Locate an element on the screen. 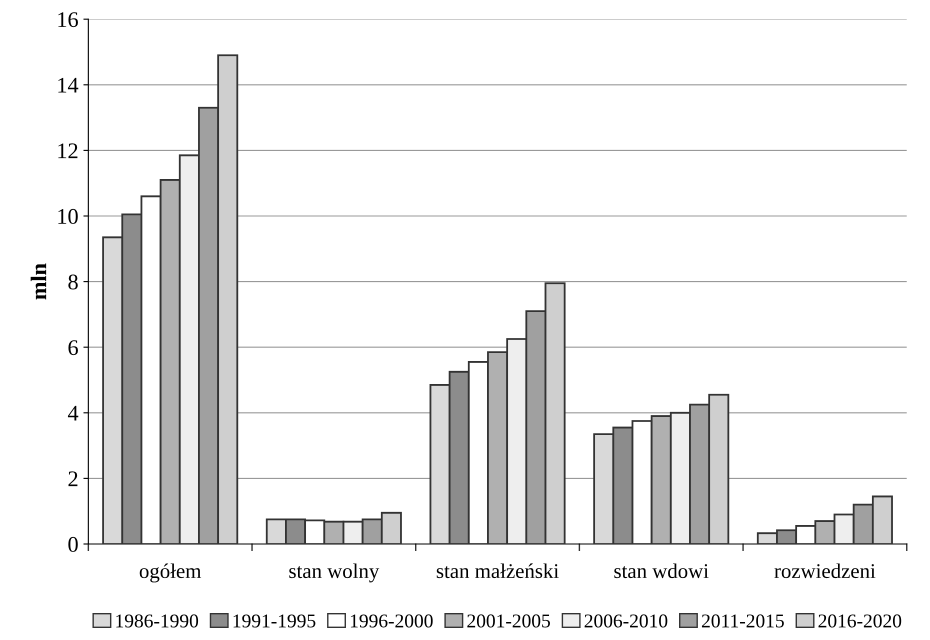 Image resolution: width=930 pixels, height=640 pixels. legend-label: 1986-1990 is located at coordinates (157, 621).